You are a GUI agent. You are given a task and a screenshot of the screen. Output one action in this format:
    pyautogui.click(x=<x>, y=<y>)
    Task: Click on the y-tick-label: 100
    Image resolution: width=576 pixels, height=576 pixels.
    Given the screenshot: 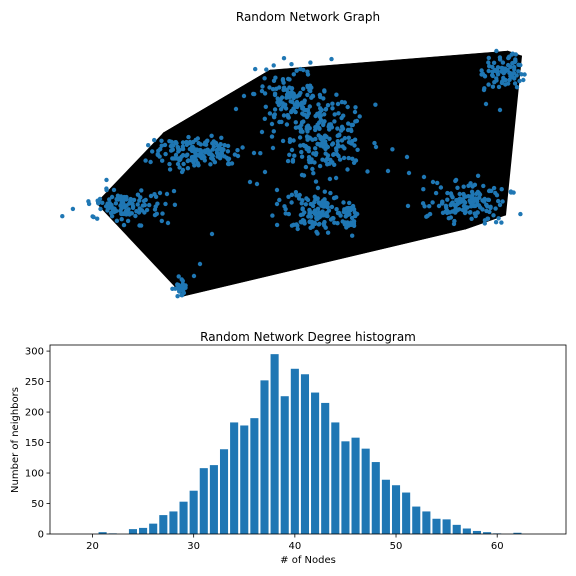 What is the action you would take?
    pyautogui.click(x=34, y=474)
    